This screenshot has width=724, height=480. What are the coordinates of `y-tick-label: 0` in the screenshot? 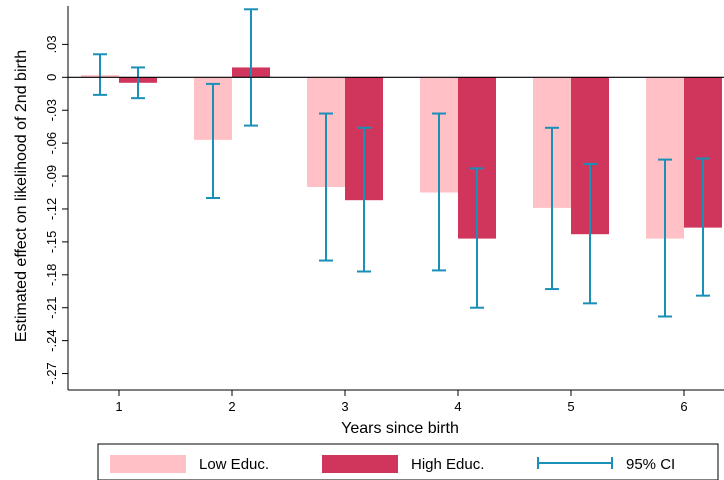 It's located at (51, 77).